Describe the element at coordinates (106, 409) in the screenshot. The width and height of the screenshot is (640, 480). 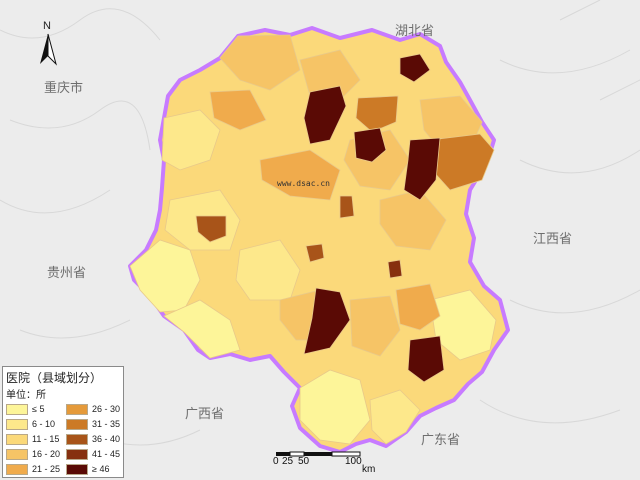
I see `legend-label: 26 - 30` at that location.